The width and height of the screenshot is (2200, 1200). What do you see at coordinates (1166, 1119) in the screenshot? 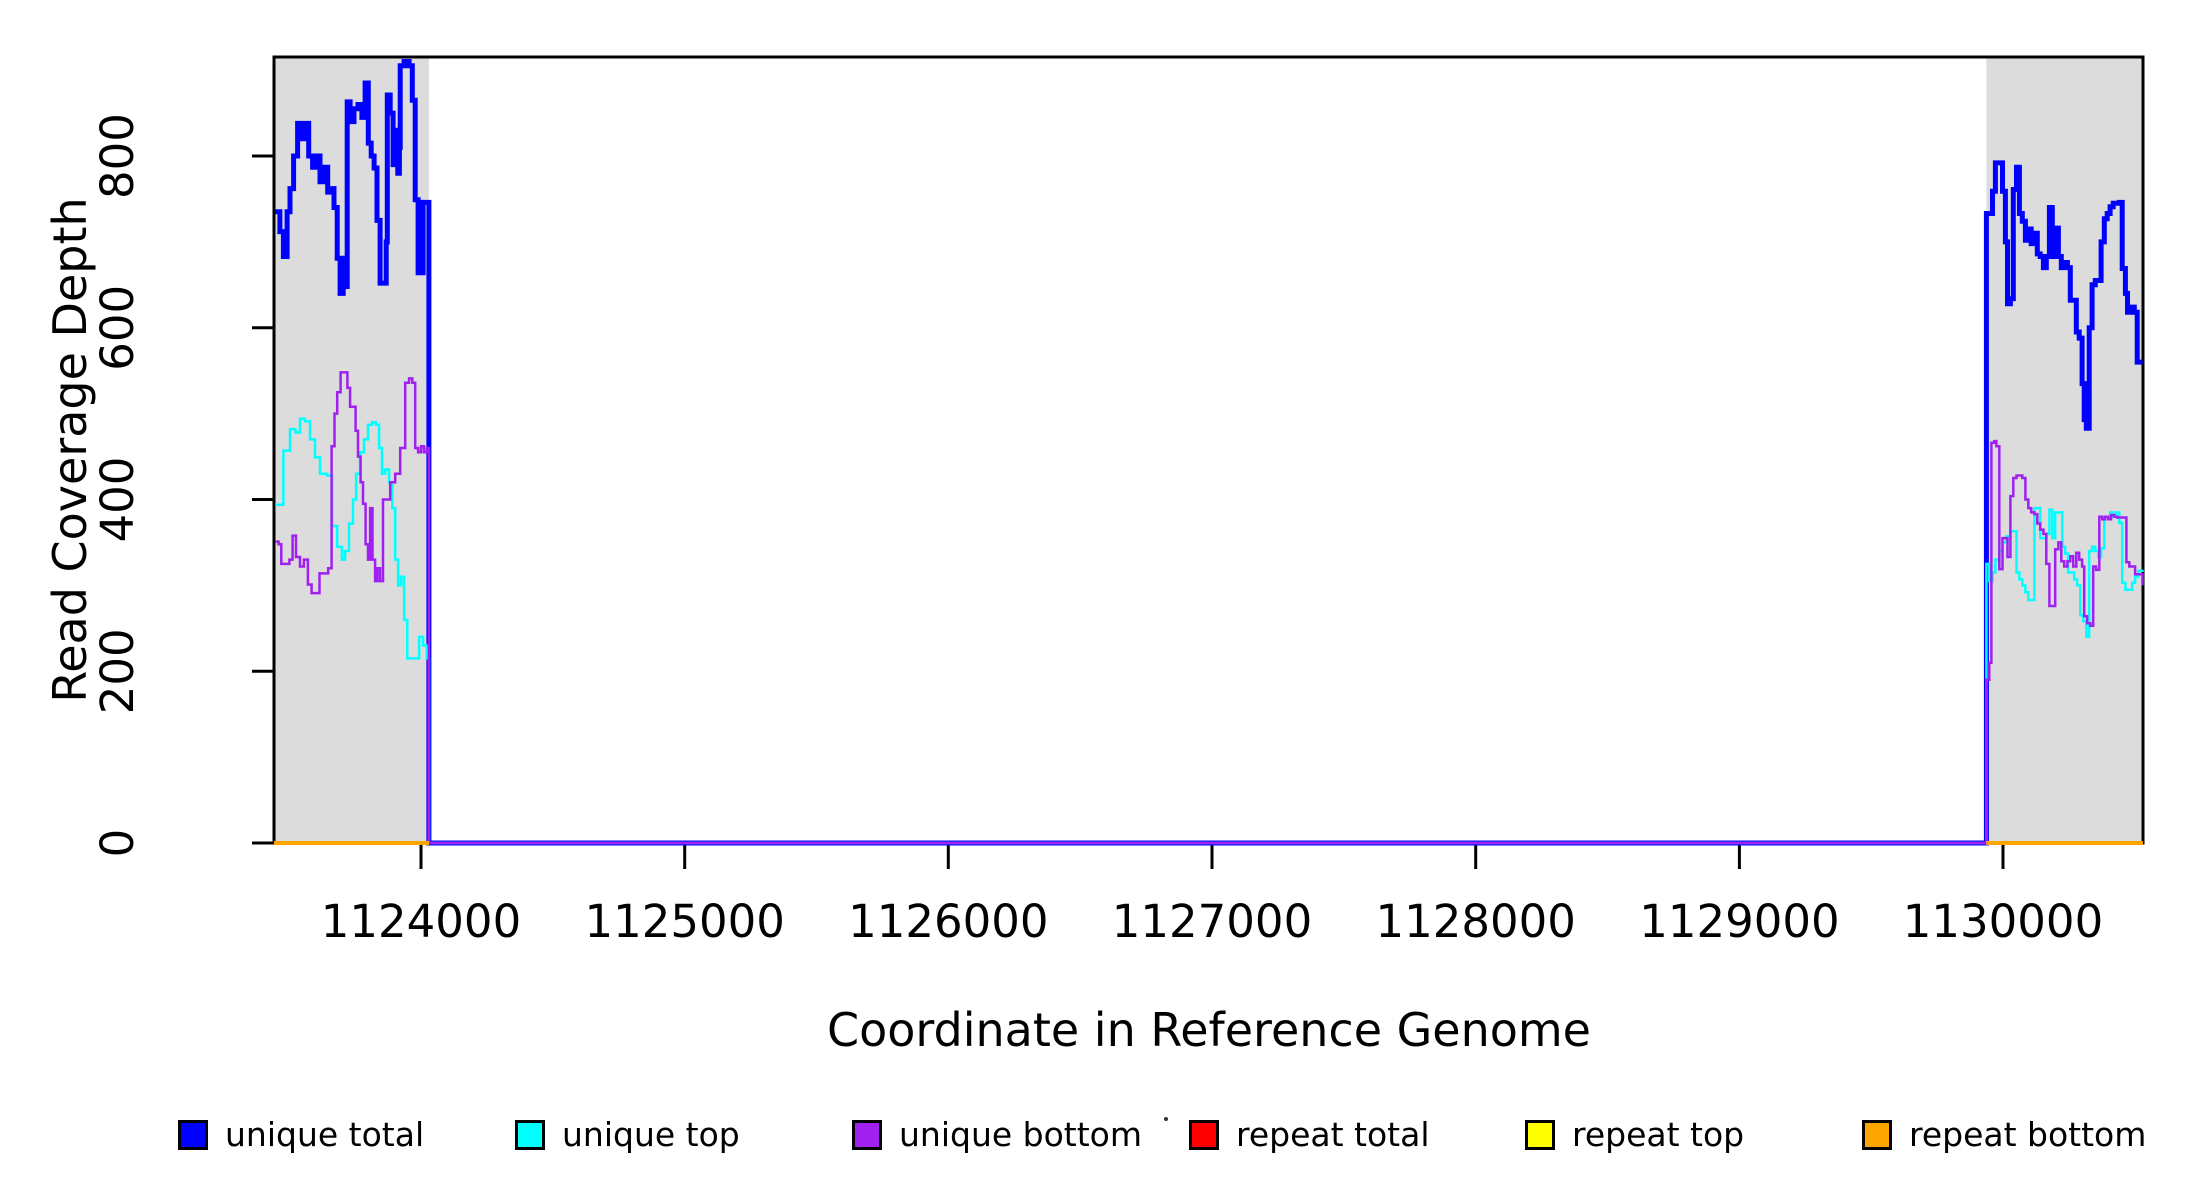
I see `stray-dot` at bounding box center [1166, 1119].